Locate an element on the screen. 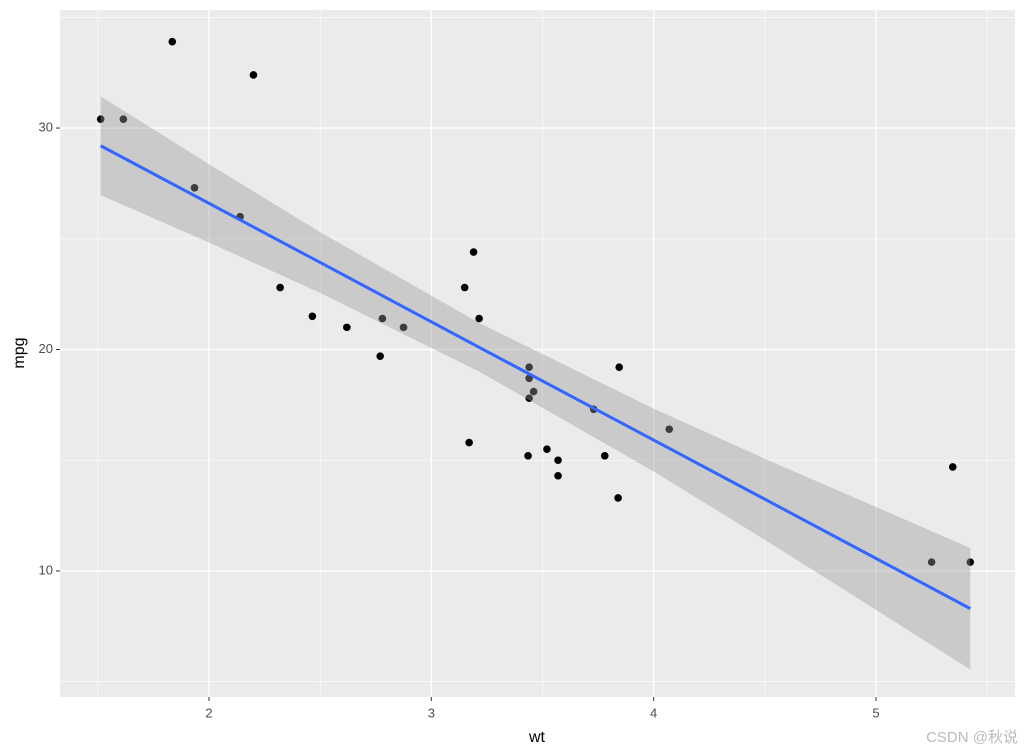  x-tick-label: 5 is located at coordinates (875, 712).